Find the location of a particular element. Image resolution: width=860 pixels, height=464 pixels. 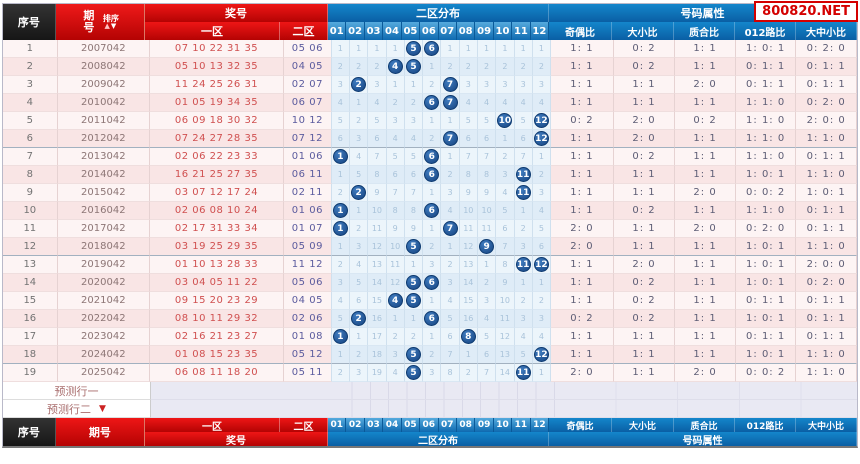

watermark-link: 800820.NET is located at coordinates (806, 11).